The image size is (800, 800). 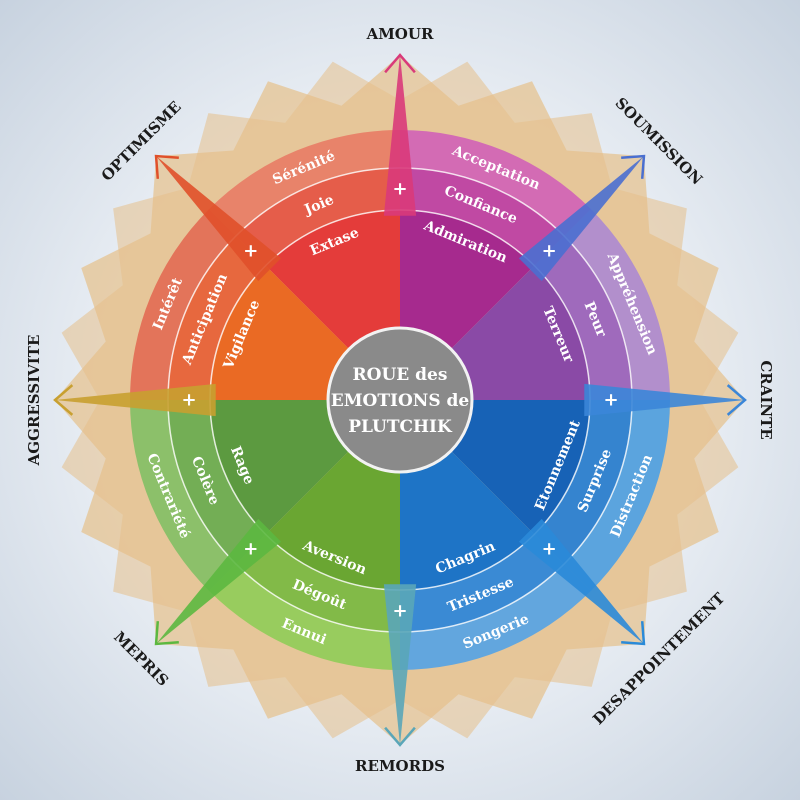 What do you see at coordinates (766, 399) in the screenshot?
I see `dyad-label: CRAINTE` at bounding box center [766, 399].